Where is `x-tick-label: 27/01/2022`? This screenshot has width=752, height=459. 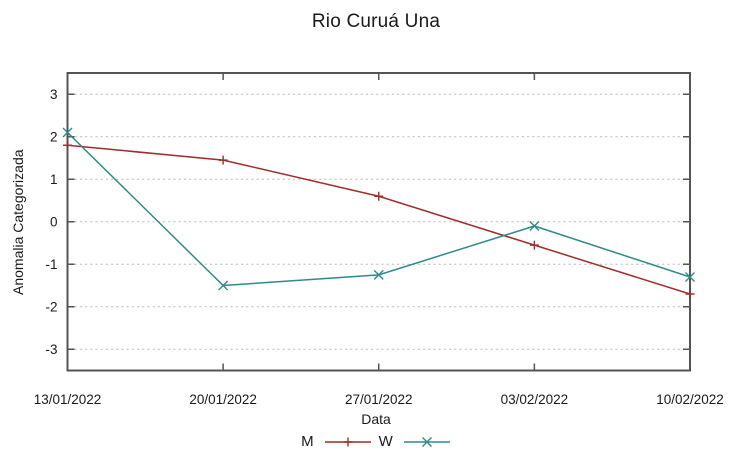
x-tick-label: 27/01/2022 is located at coordinates (379, 399).